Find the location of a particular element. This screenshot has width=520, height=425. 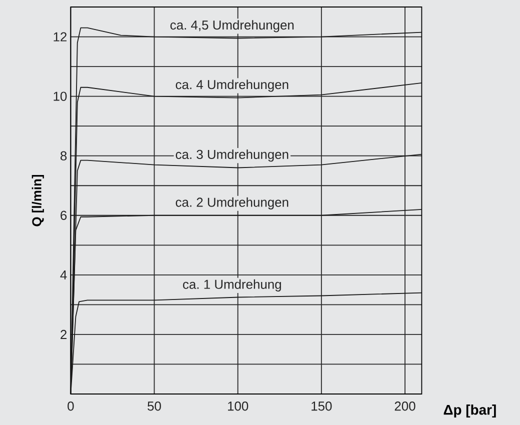

x-axis-title: Δp [bar] is located at coordinates (470, 411).